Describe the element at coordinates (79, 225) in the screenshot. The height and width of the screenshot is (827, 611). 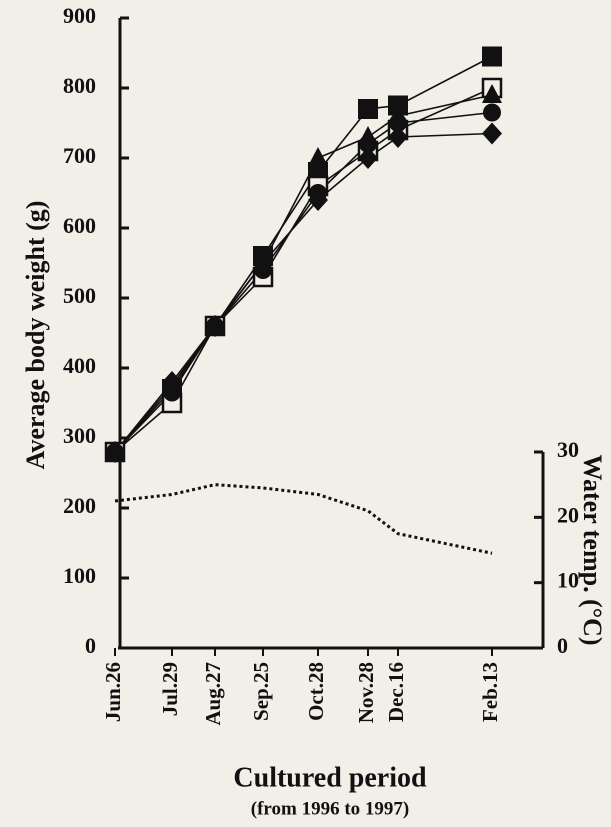
I see `y-tick-label: 600` at that location.